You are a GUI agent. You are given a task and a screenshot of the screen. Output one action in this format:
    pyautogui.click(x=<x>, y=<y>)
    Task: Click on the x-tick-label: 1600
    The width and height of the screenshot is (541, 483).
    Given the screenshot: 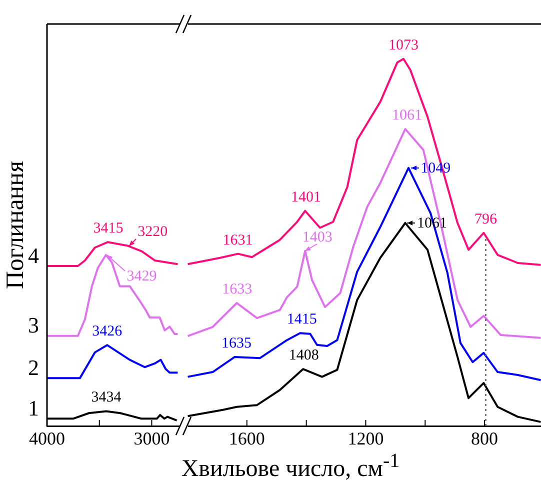 What is the action you would take?
    pyautogui.click(x=246, y=438)
    